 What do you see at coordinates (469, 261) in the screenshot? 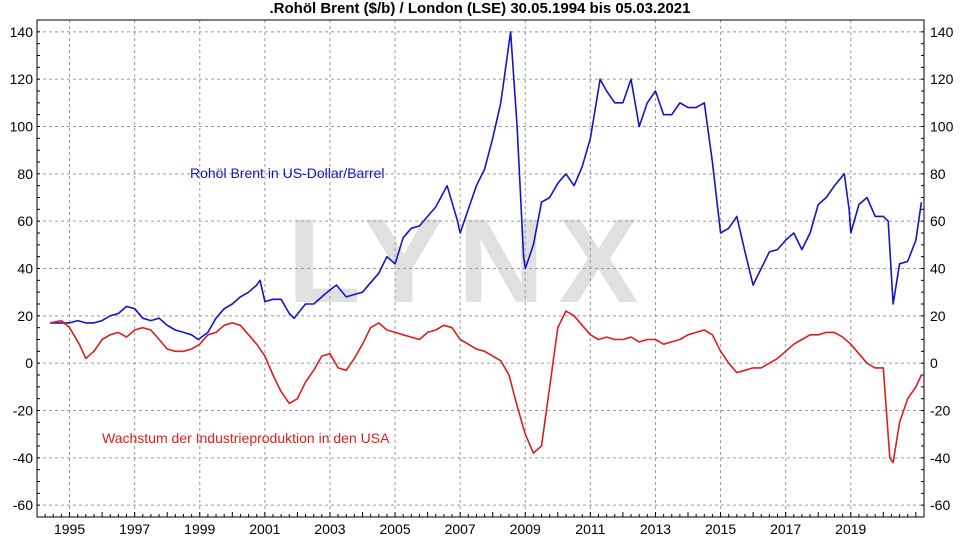
I see `watermark: LYNX` at bounding box center [469, 261].